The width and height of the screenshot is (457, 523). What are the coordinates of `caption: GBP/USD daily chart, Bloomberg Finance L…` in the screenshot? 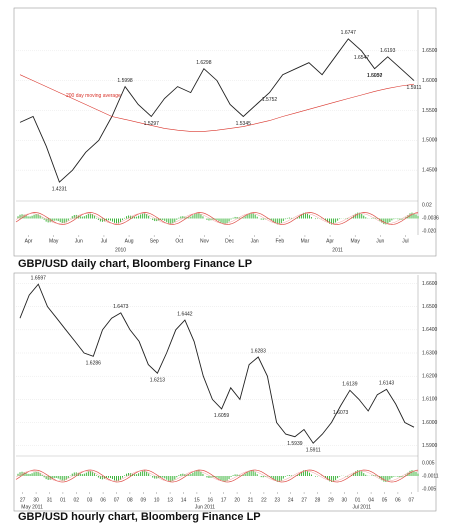 It's located at (135, 264).